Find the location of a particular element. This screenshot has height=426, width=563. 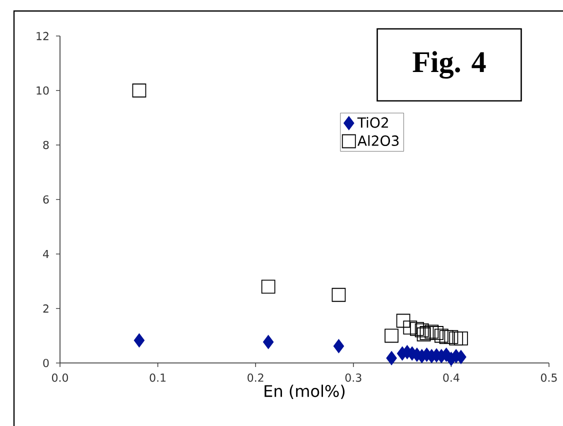

y-tick-label: 2 is located at coordinates (45, 308).